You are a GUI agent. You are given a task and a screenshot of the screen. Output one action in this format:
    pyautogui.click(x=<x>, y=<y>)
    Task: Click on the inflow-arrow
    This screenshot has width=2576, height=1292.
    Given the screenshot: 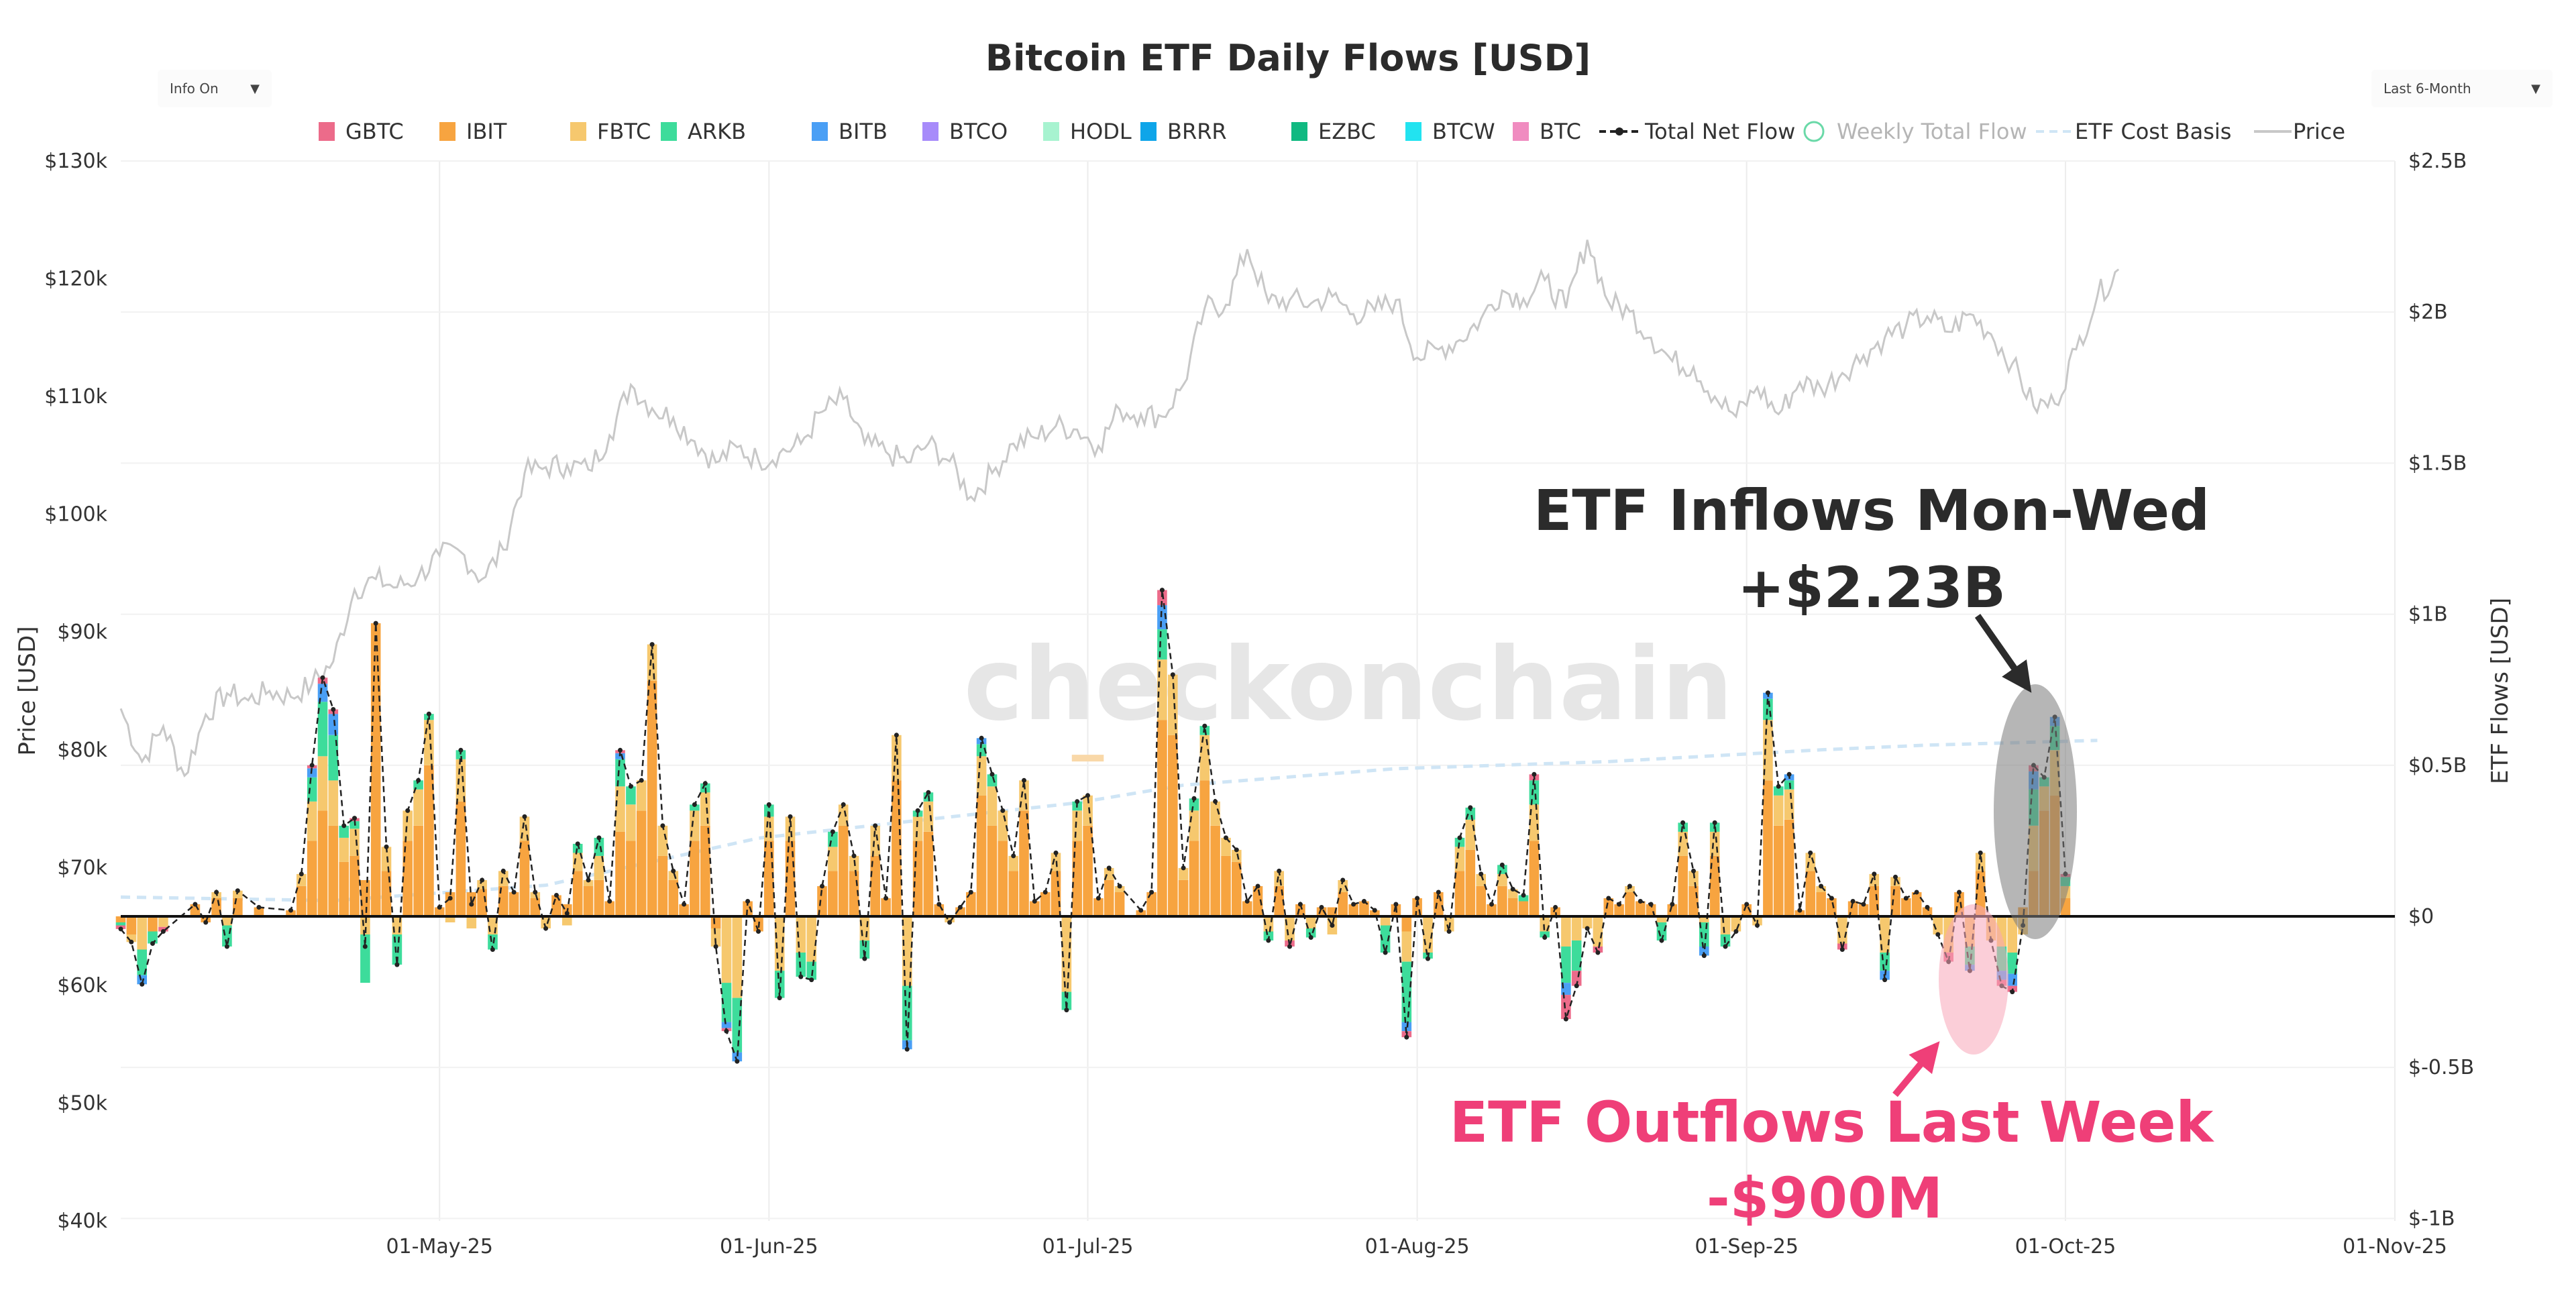 What is the action you would take?
    pyautogui.click(x=2003, y=653)
    